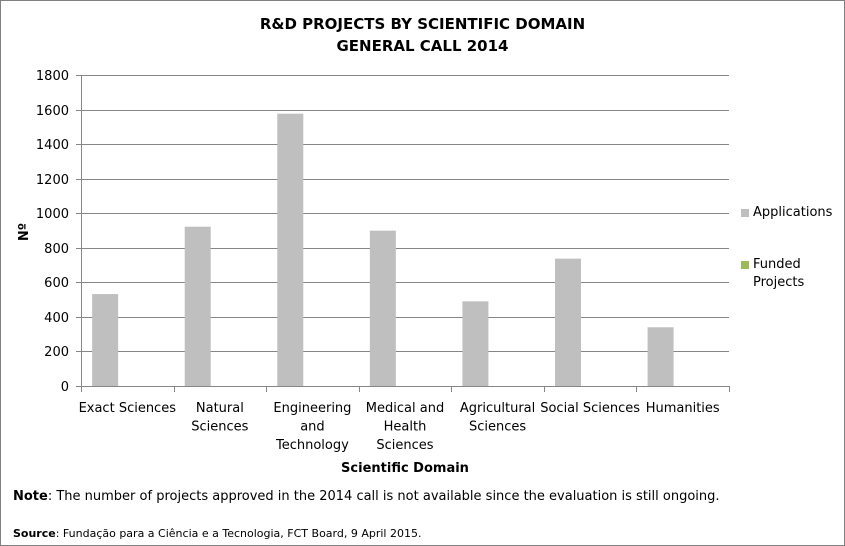  What do you see at coordinates (52, 145) in the screenshot?
I see `y-tick-label: 1400` at bounding box center [52, 145].